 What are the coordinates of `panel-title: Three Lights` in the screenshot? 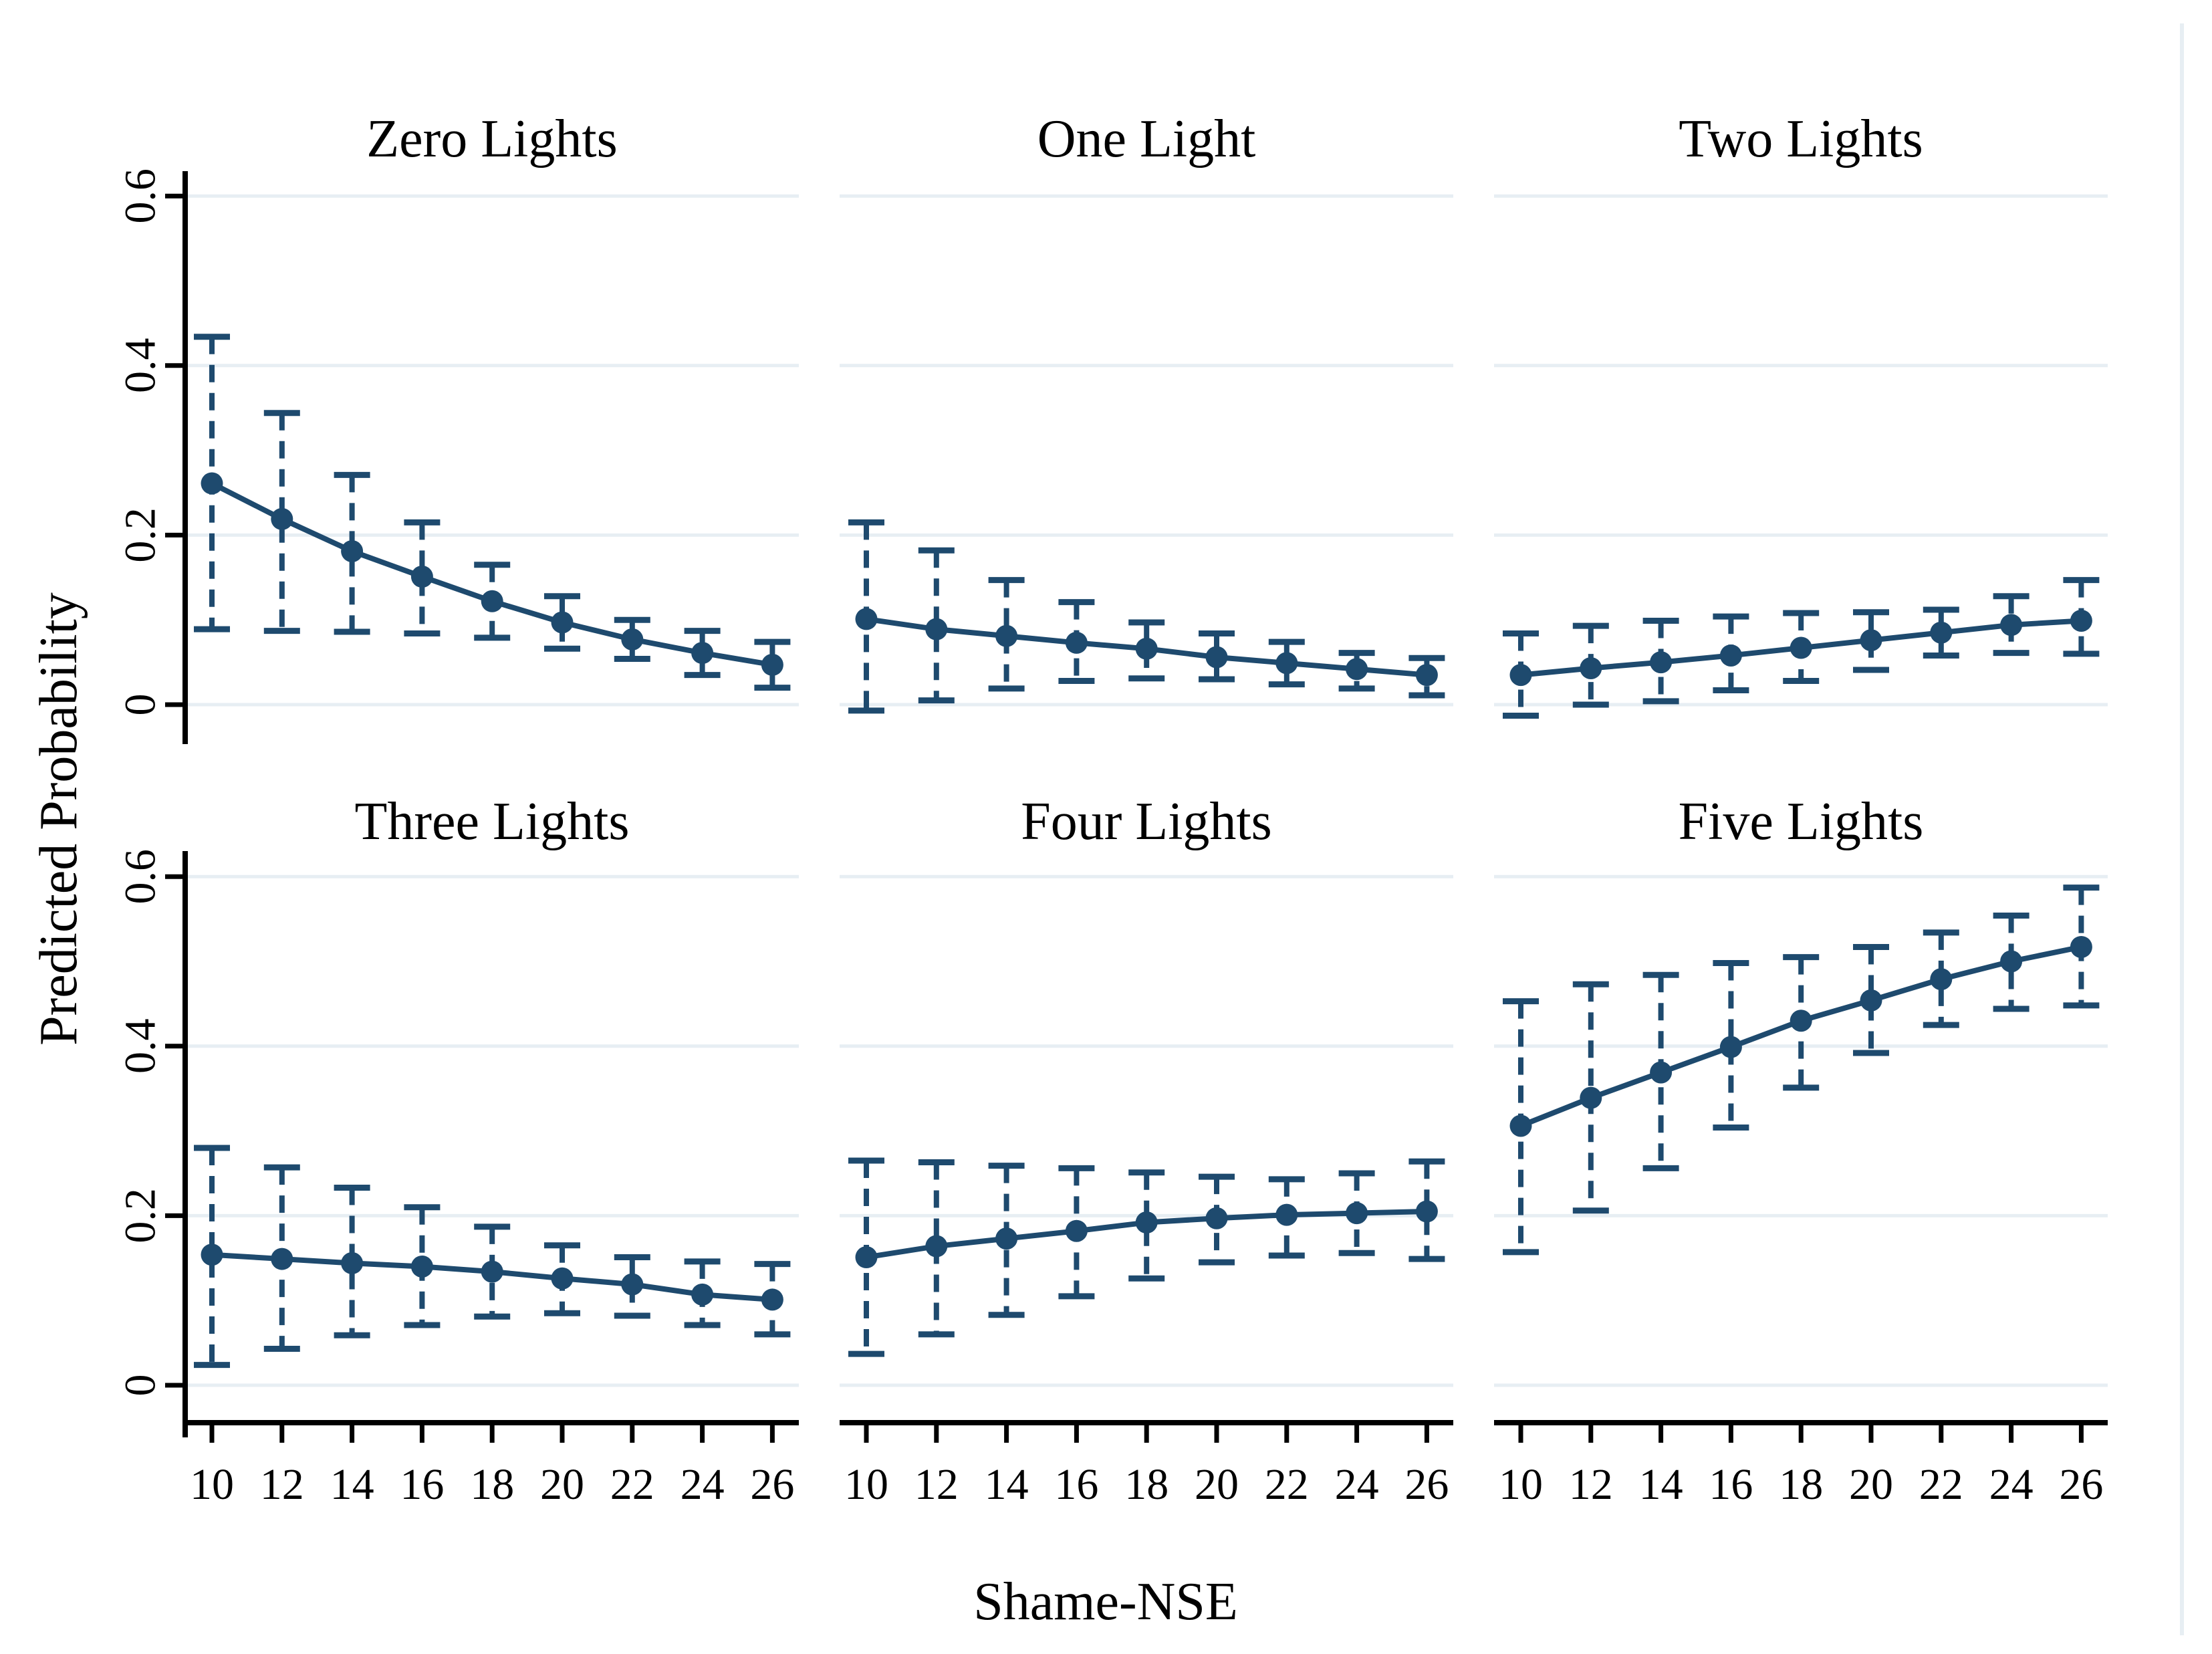 It's located at (492, 821).